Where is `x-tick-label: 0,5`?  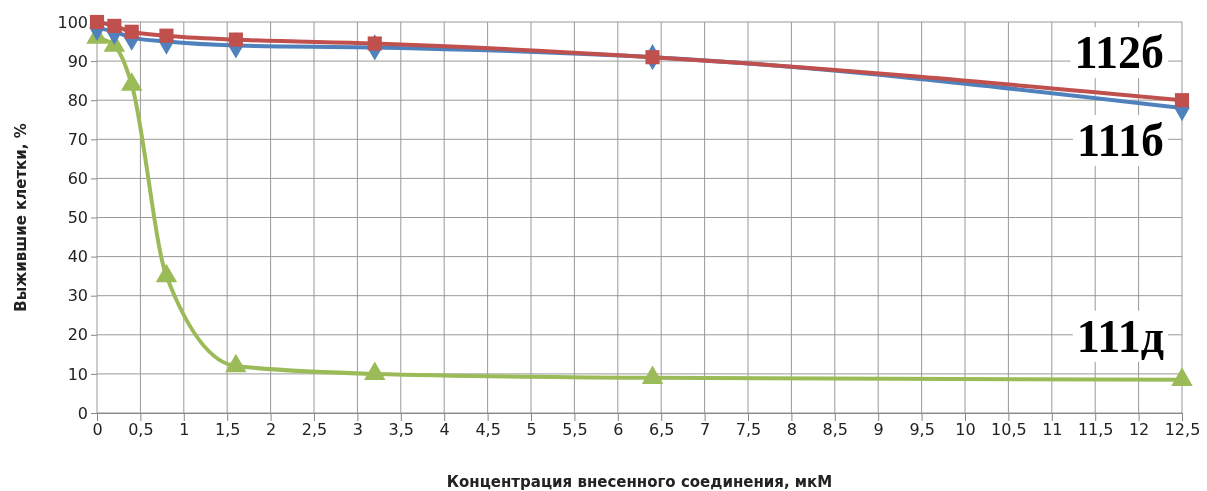
x-tick-label: 0,5 is located at coordinates (141, 430).